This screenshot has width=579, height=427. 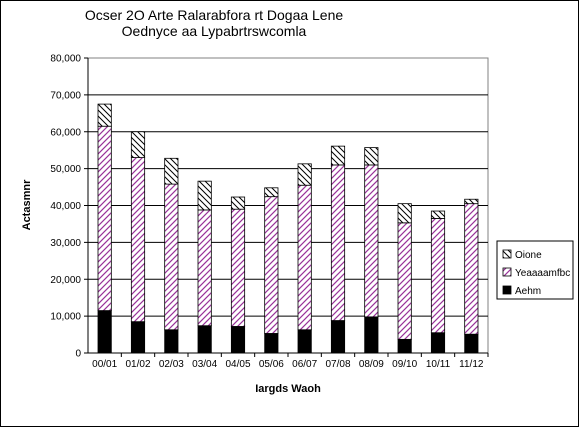 I want to click on legend-swatch-yeaaaamfbc, so click(x=507, y=272).